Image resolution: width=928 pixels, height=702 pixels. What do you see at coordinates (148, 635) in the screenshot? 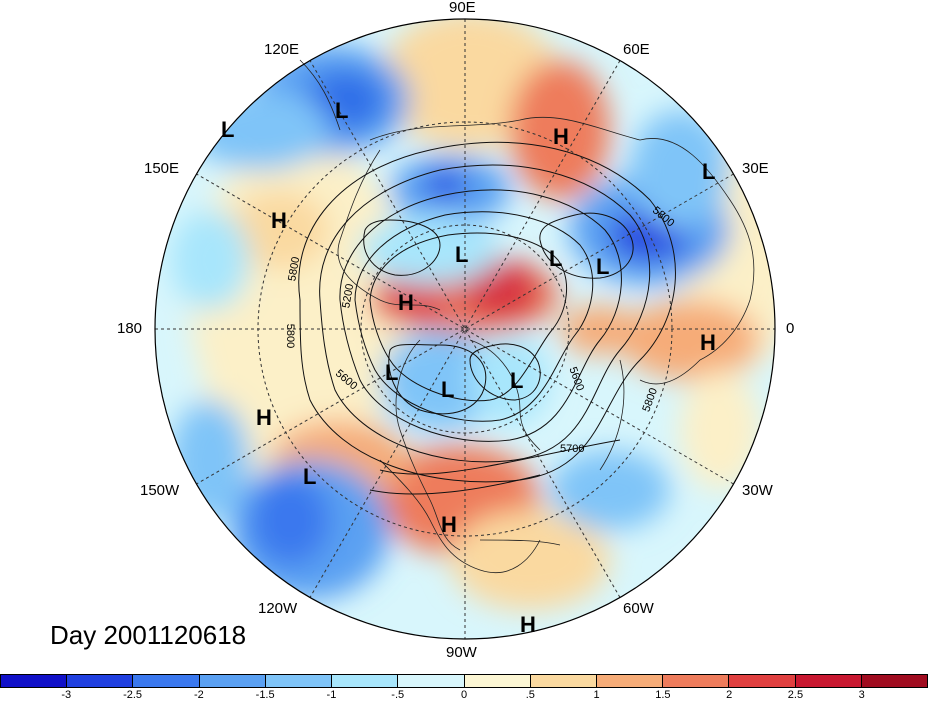
I see `date-title: Day 2001120618` at bounding box center [148, 635].